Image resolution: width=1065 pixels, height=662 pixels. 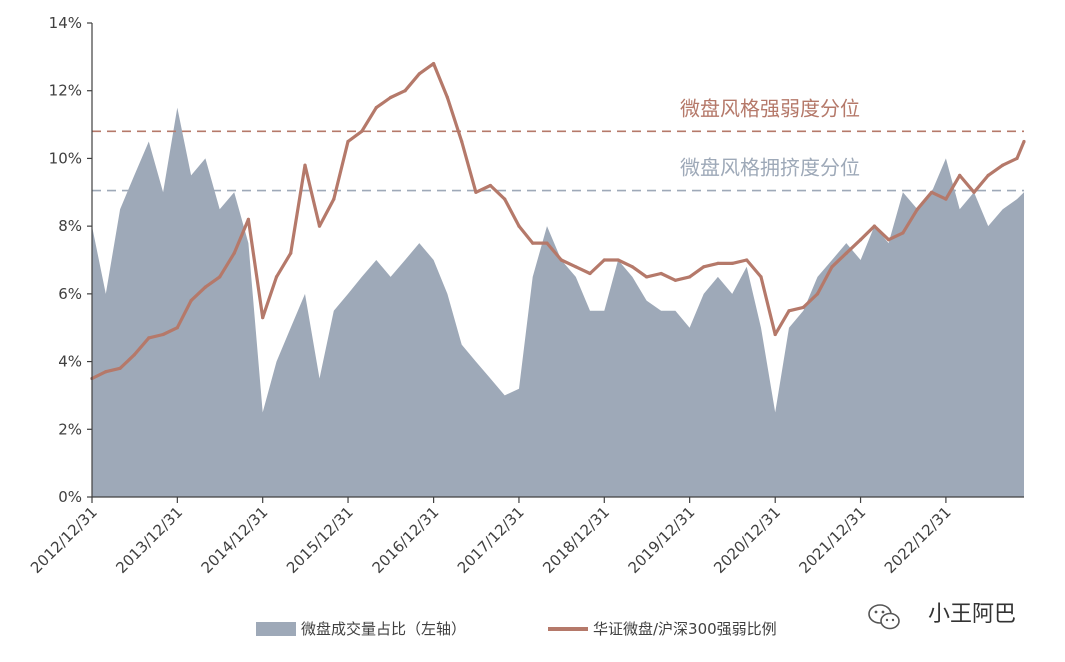 I want to click on x-tick-label: 2012/12/31, so click(x=64, y=540).